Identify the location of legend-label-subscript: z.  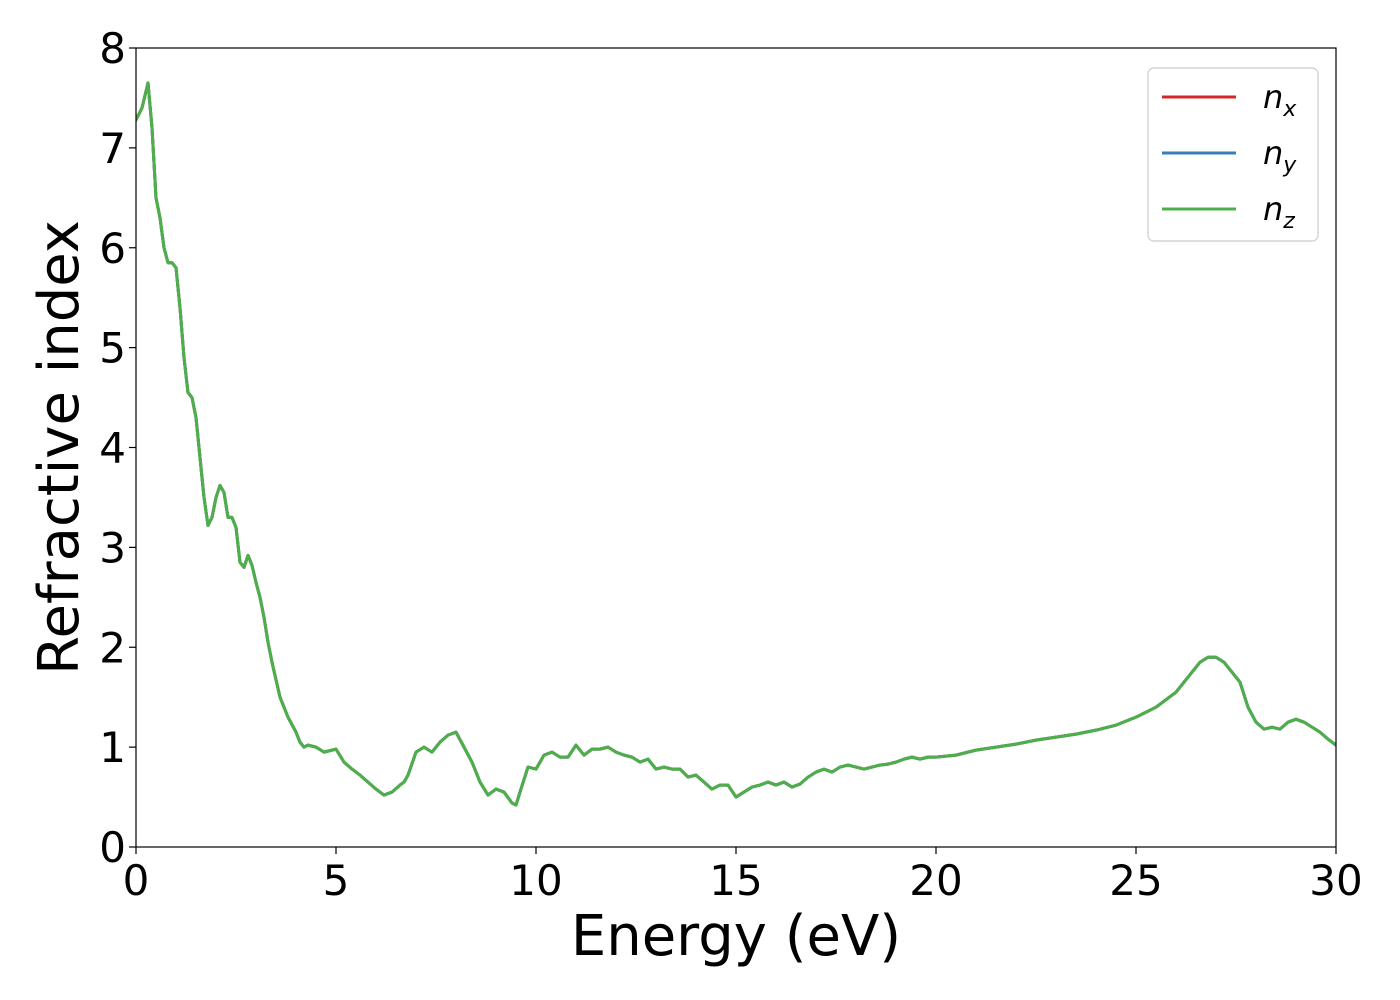
(1288, 221).